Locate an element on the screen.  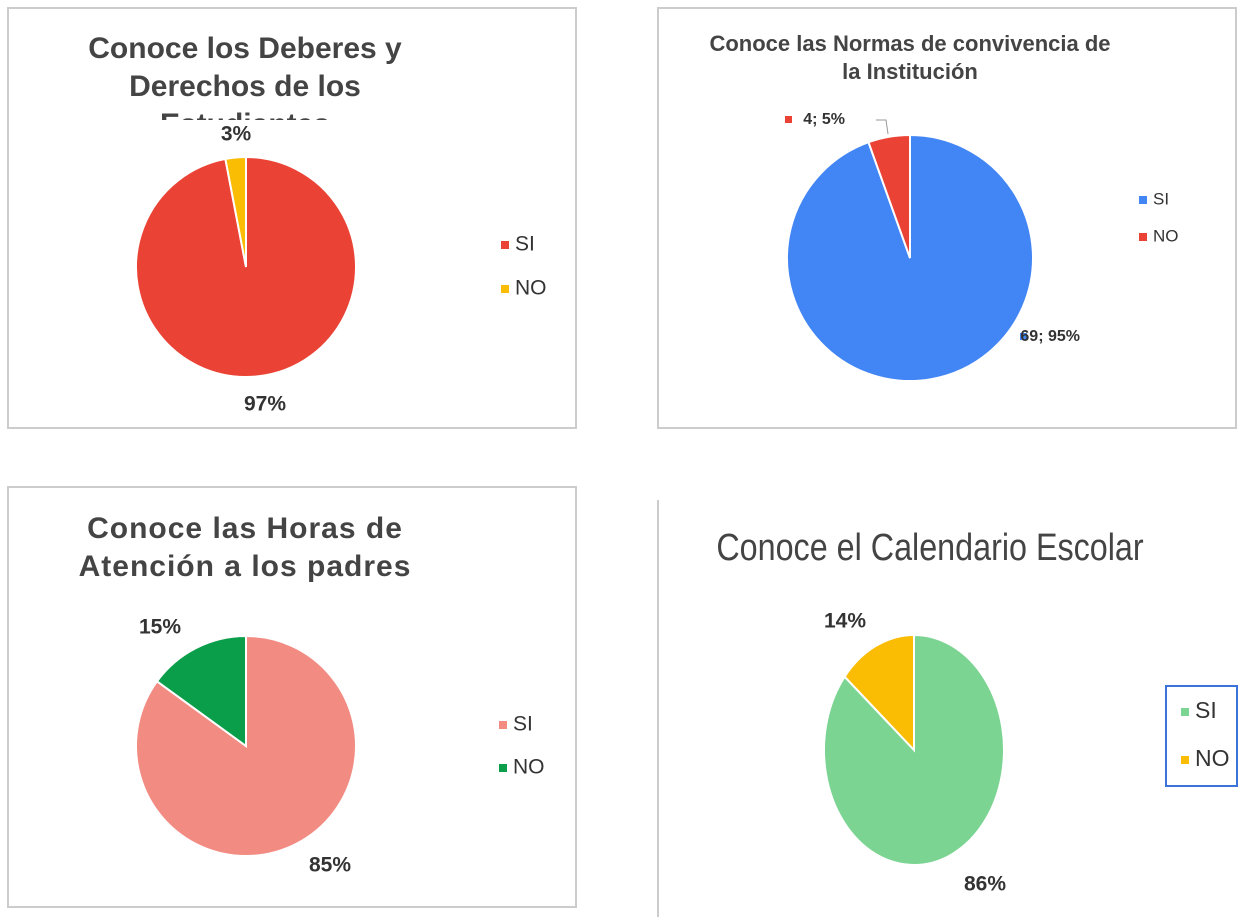
legend-box is located at coordinates (1201, 736).